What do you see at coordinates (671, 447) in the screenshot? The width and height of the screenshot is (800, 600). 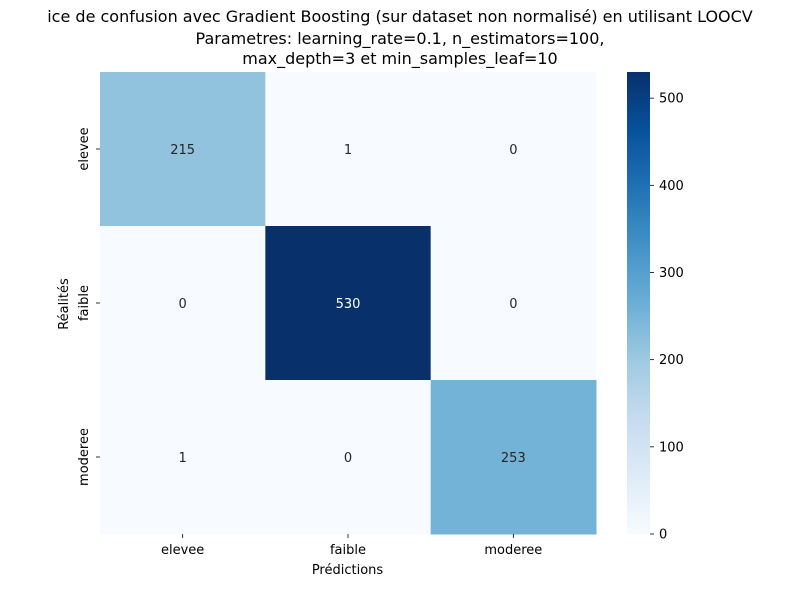 I see `colorbar-tick-label: 100` at bounding box center [671, 447].